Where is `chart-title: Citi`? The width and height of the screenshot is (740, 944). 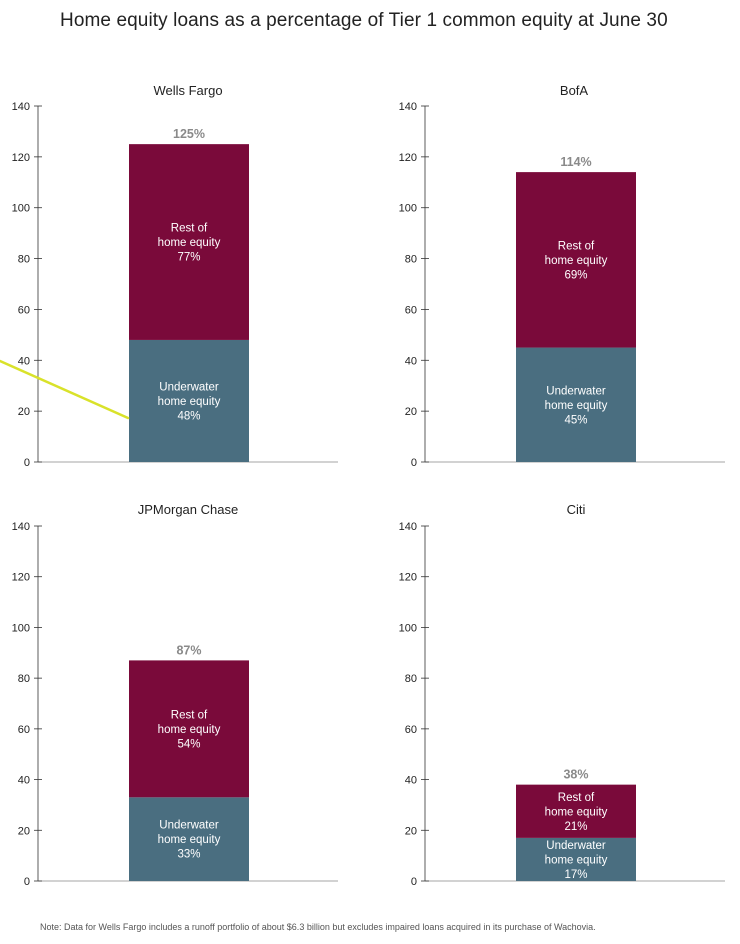
chart-title: Citi is located at coordinates (576, 509).